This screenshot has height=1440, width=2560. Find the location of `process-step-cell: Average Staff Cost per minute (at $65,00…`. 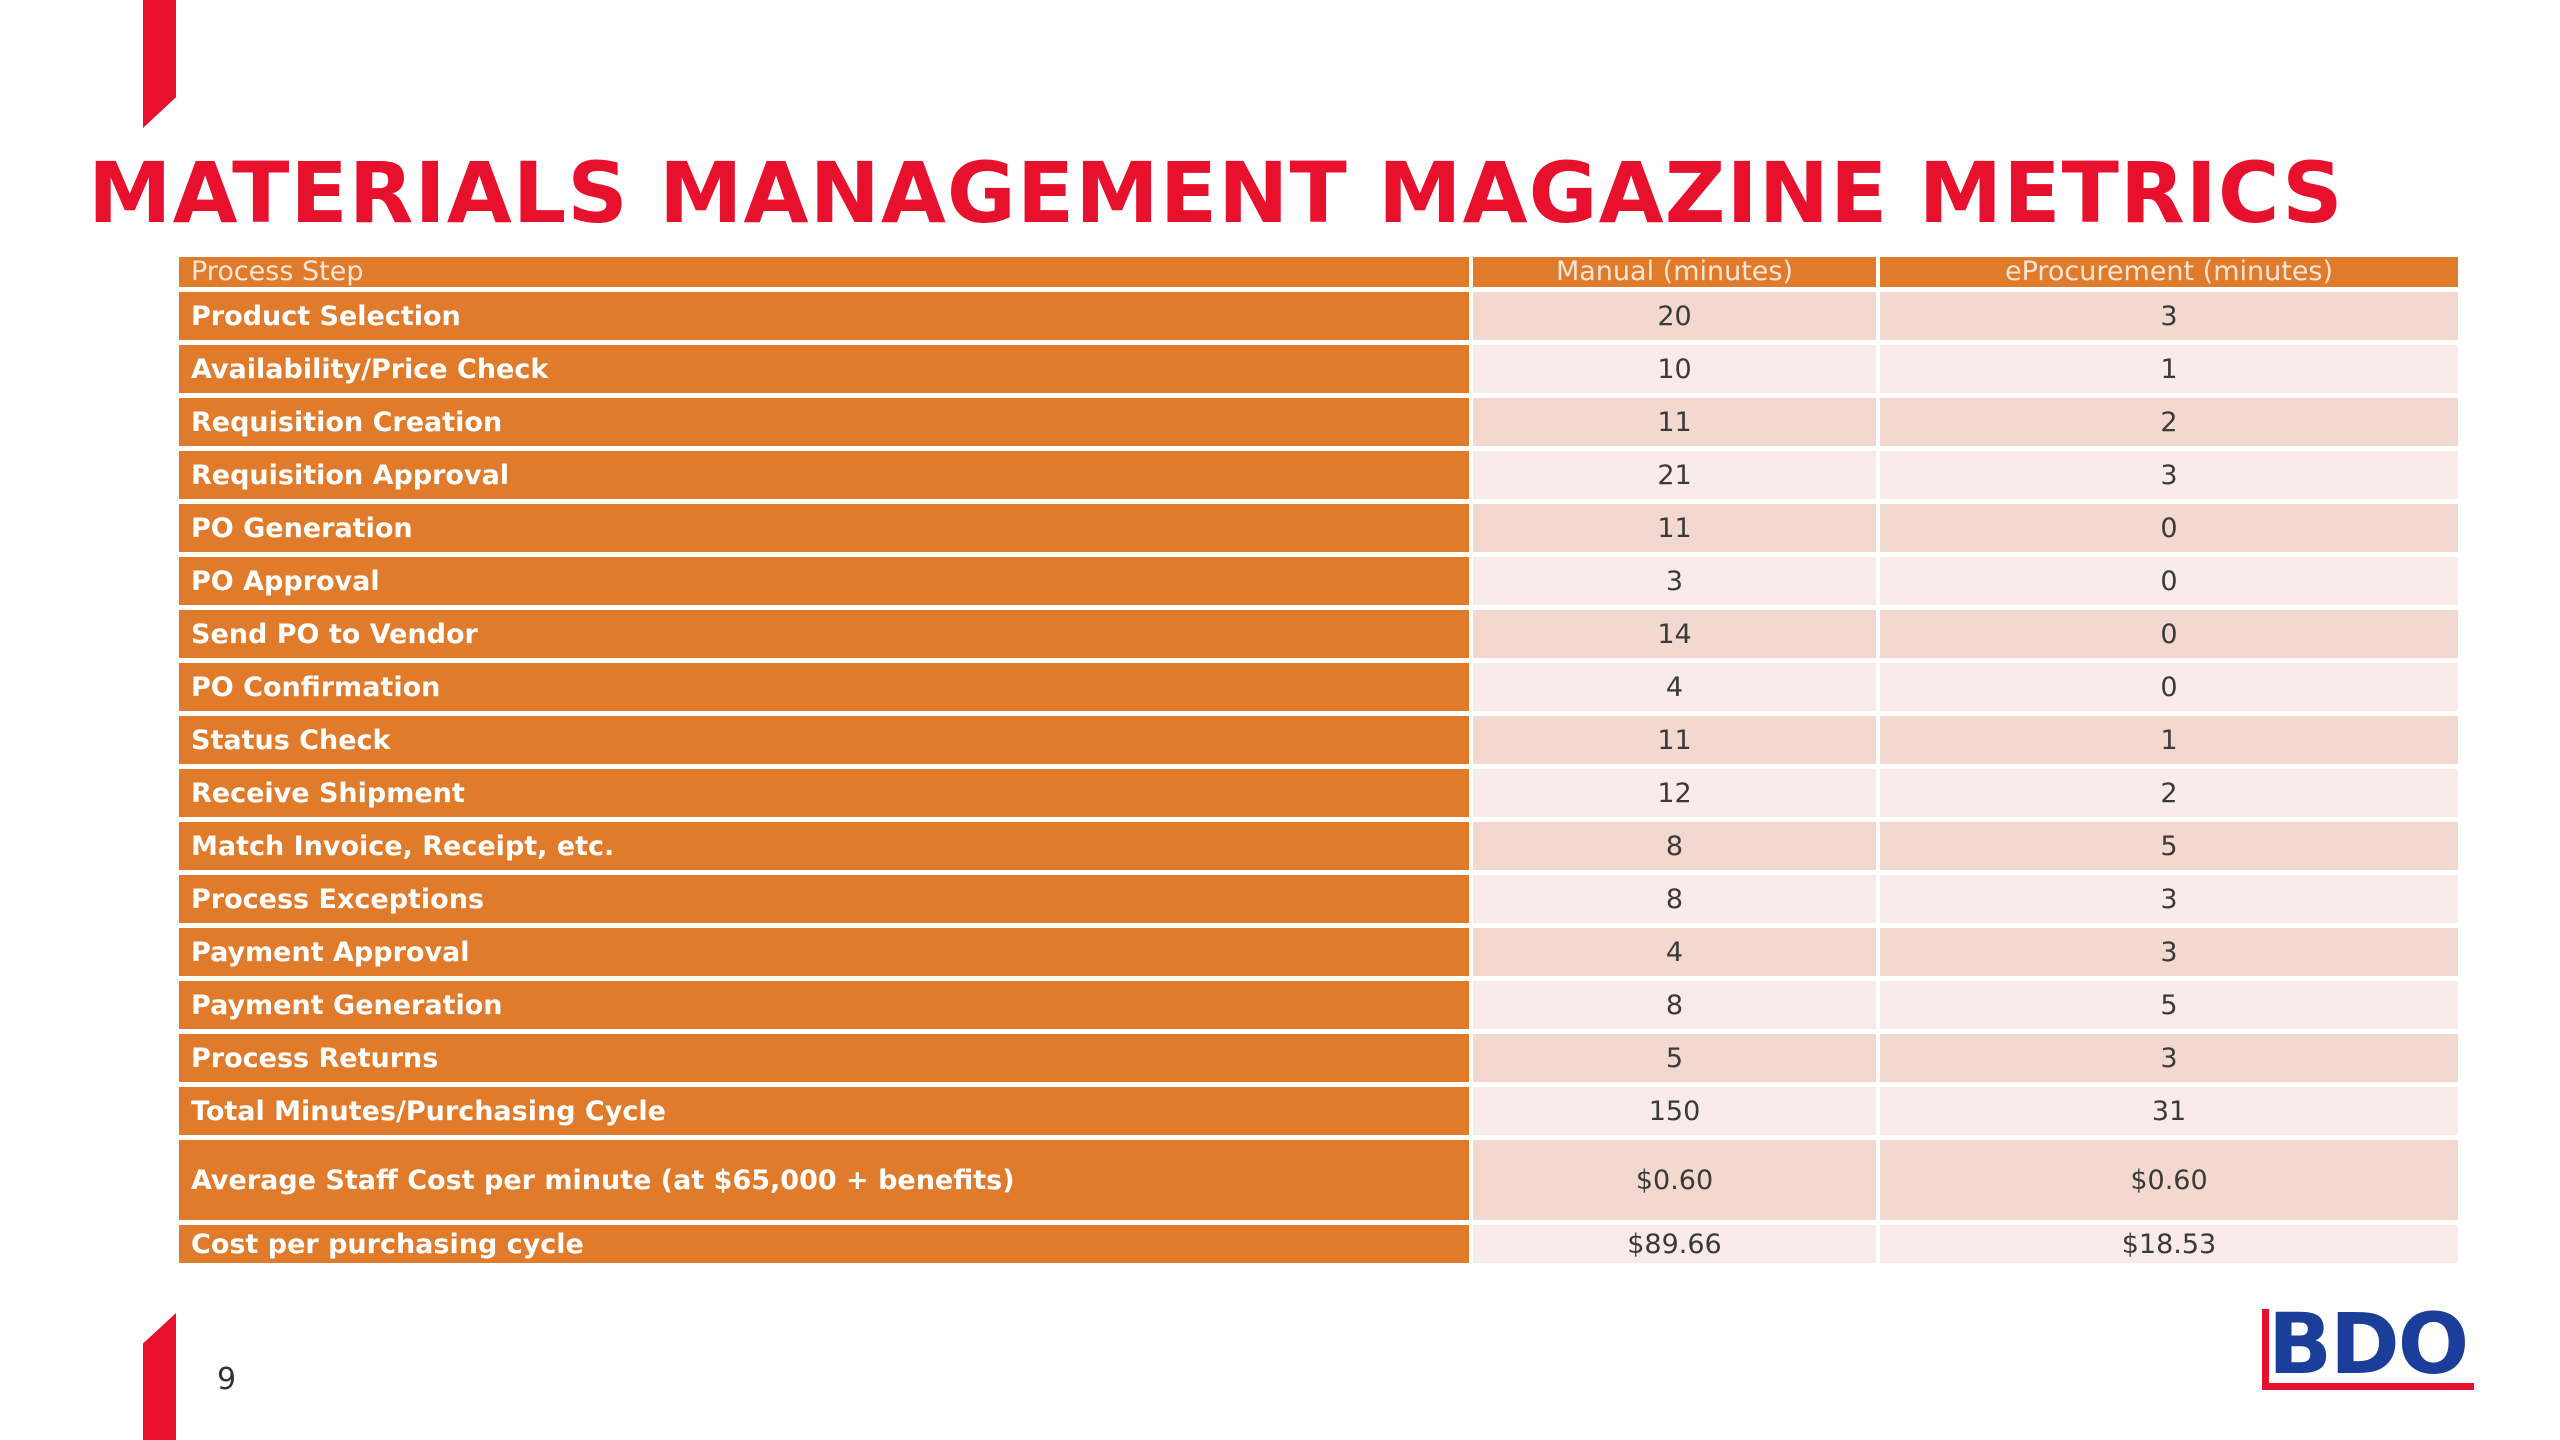

process-step-cell: Average Staff Cost per minute (at $65,00… is located at coordinates (824, 1180).